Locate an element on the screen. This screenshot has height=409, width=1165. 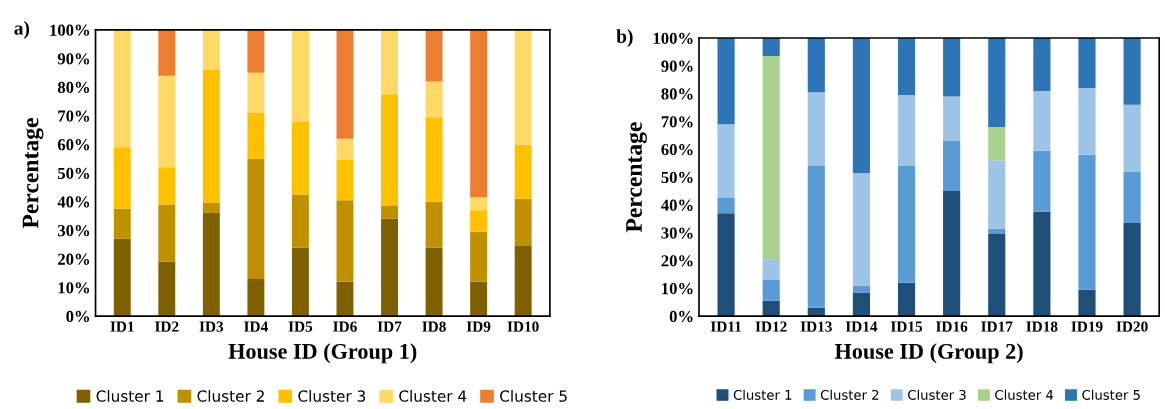
x-tick-label: ID2 is located at coordinates (167, 326).